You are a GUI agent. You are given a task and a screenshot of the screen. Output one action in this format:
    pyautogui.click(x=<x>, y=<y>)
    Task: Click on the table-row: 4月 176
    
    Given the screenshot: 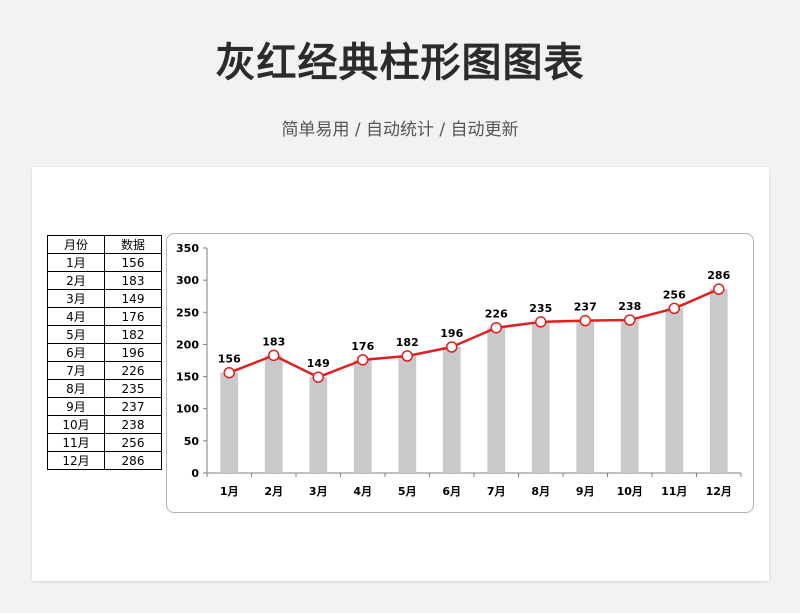 What is the action you would take?
    pyautogui.click(x=104, y=316)
    